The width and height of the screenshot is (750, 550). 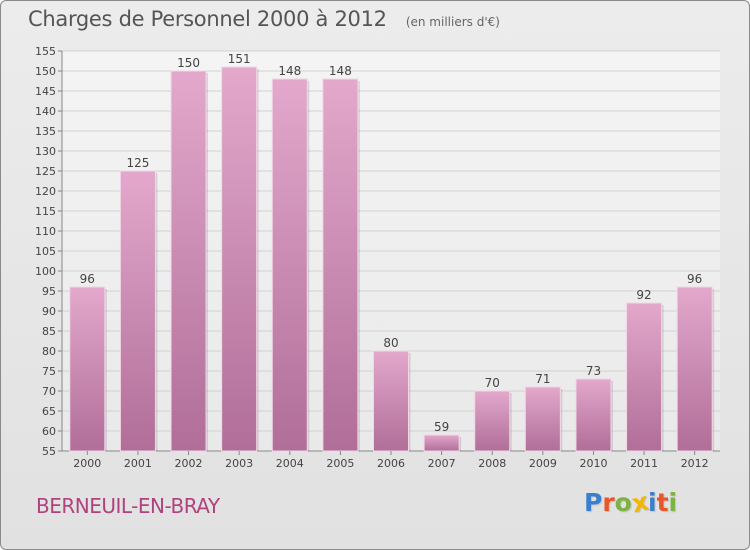 I want to click on y-tick-label: 125, so click(x=45, y=171).